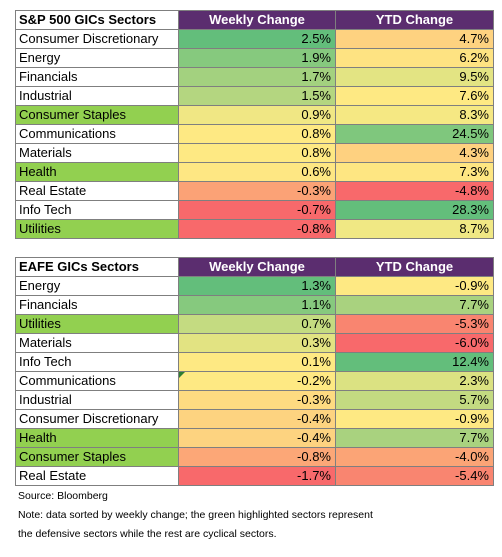  I want to click on table-row: Info Tech -0.7% 28.3%, so click(254, 210).